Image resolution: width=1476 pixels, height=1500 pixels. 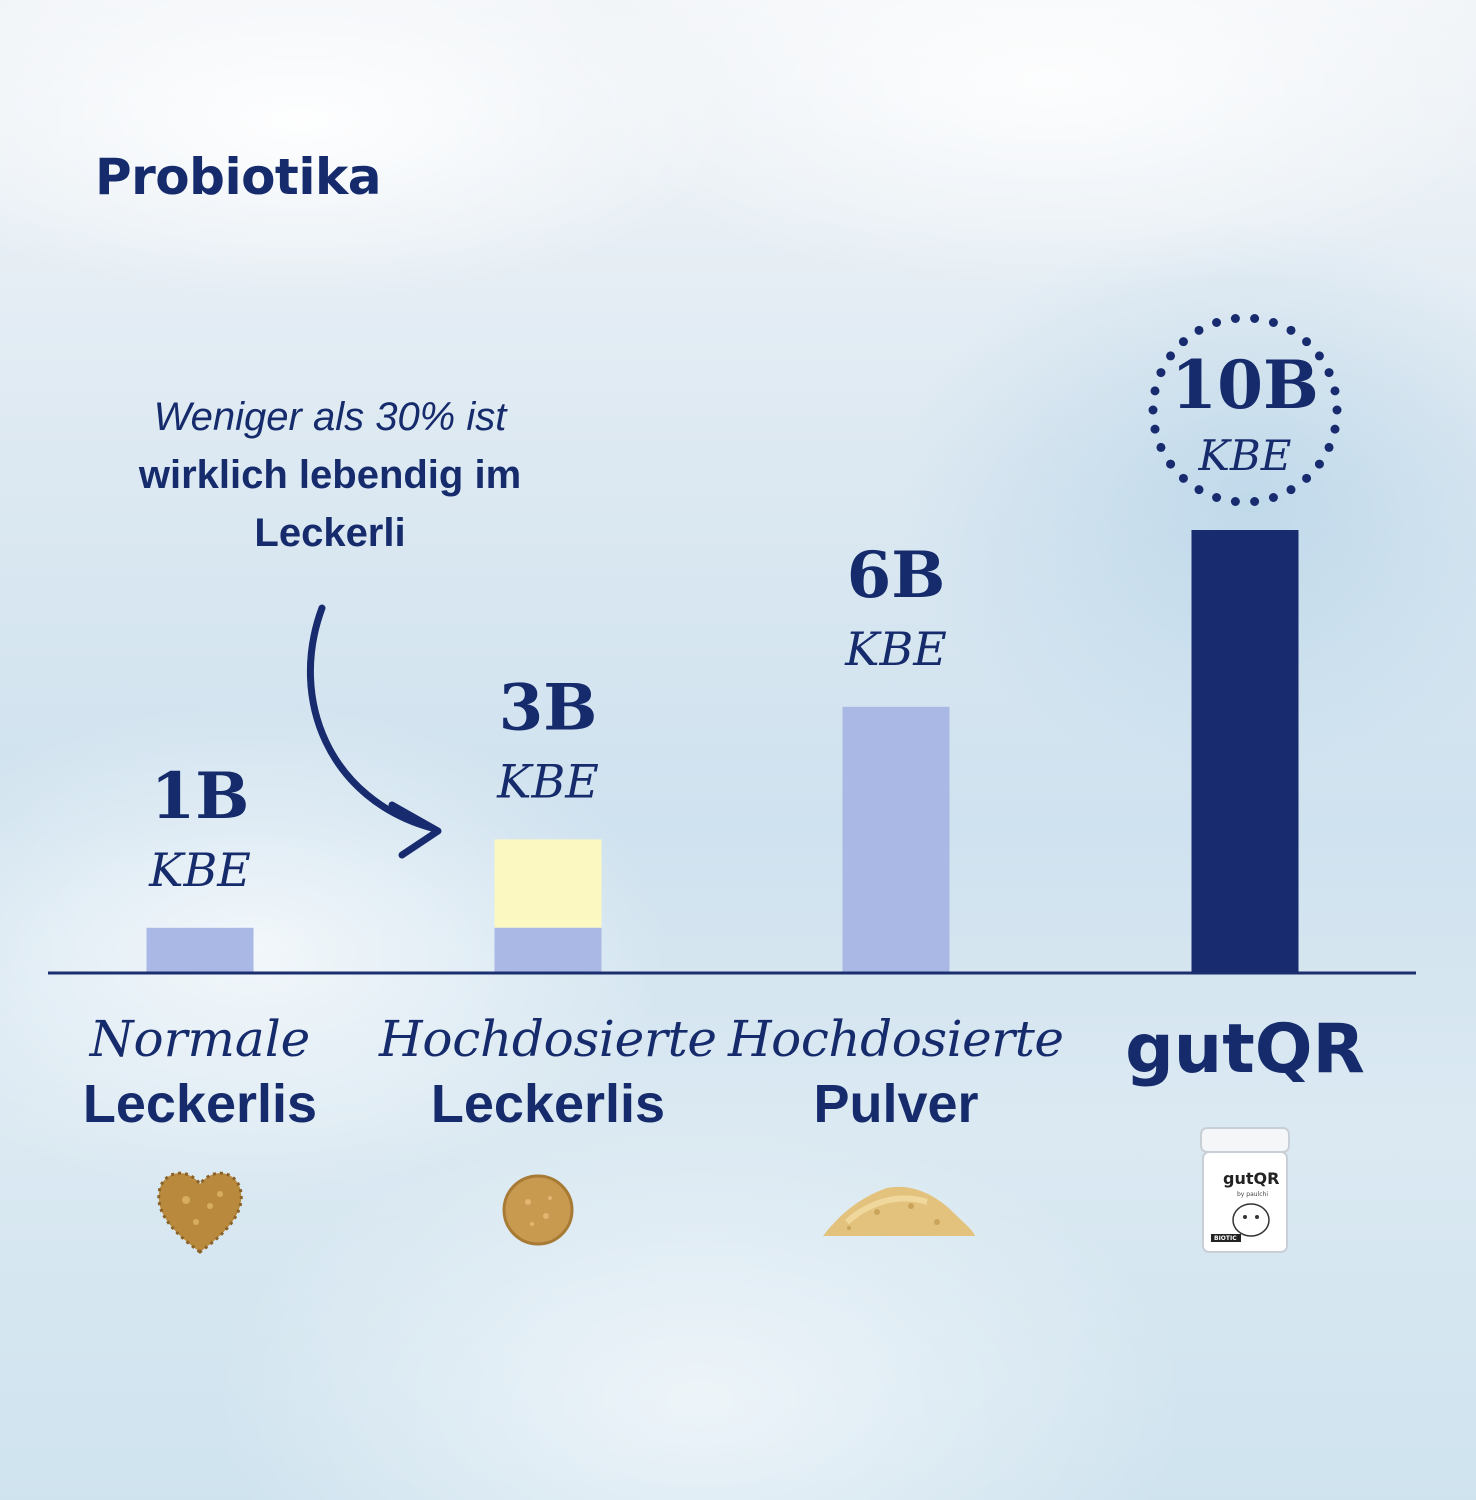 What do you see at coordinates (547, 1039) in the screenshot?
I see `category-line1-2: Hochdosierte` at bounding box center [547, 1039].